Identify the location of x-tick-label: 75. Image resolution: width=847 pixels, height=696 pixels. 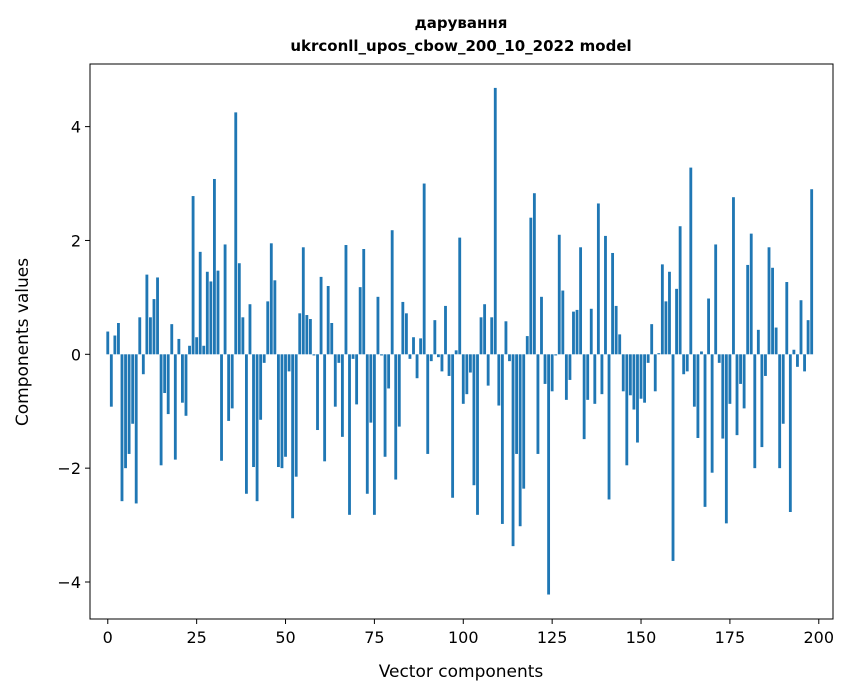
(374, 637).